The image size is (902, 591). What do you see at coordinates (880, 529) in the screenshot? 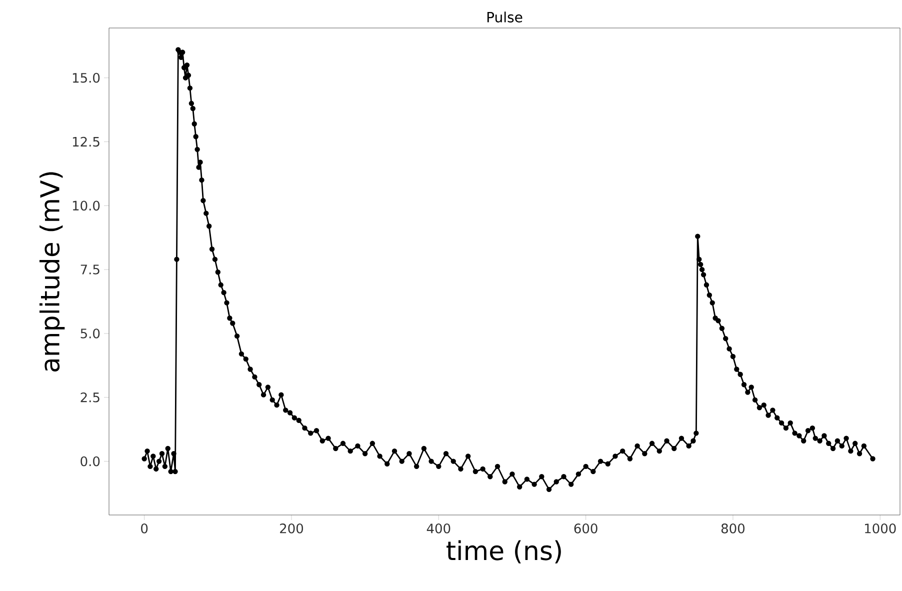
I see `x-tick-label: 1000` at bounding box center [880, 529].